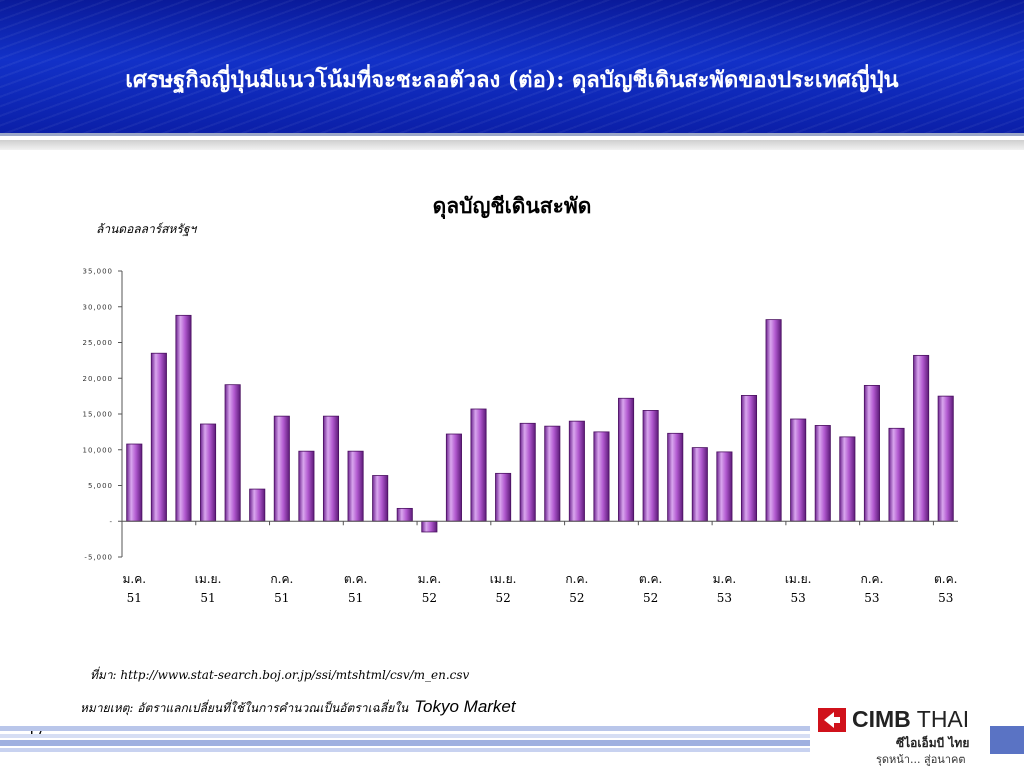  Describe the element at coordinates (98, 343) in the screenshot. I see `y-tick-label: 25,000` at that location.